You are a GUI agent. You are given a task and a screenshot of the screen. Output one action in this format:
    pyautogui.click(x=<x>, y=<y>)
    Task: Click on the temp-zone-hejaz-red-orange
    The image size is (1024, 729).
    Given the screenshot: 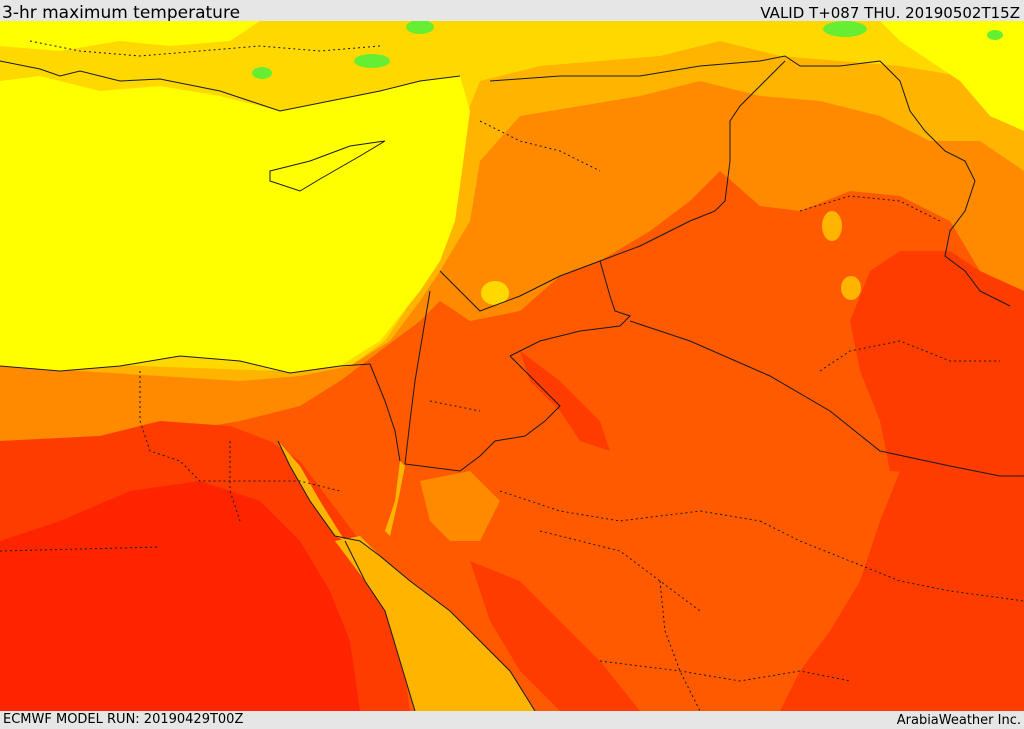 What is the action you would take?
    pyautogui.click(x=555, y=636)
    